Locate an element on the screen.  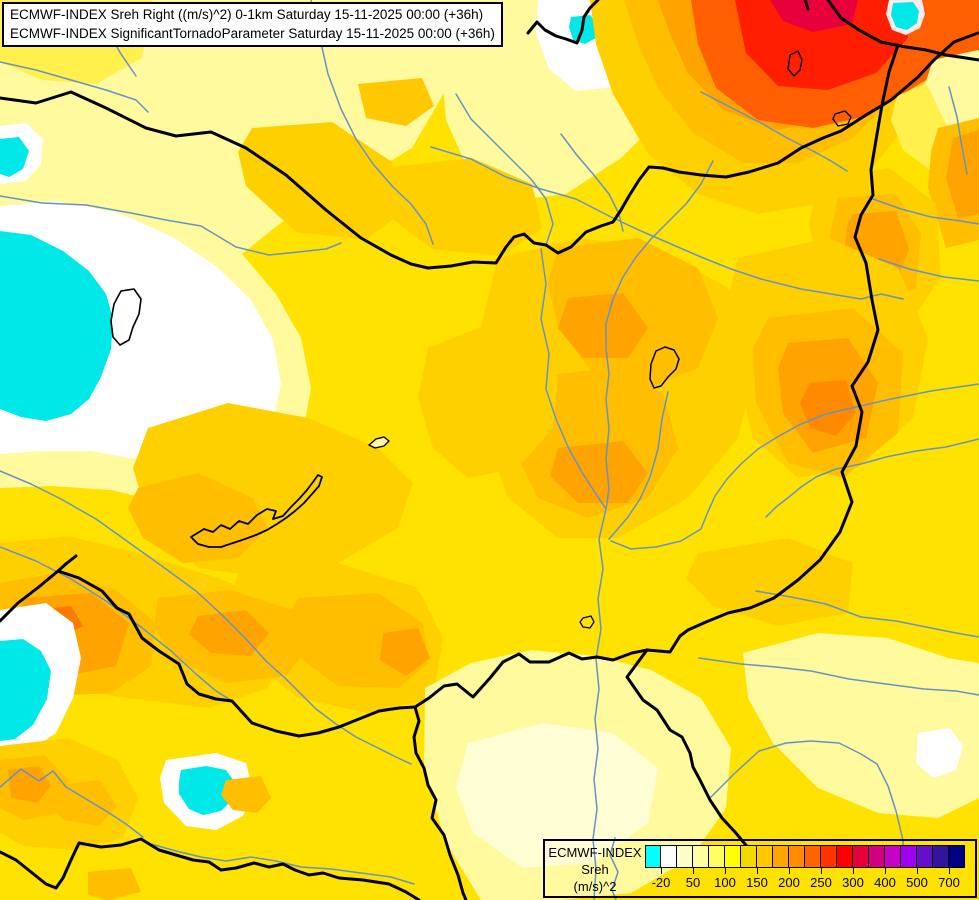
legend-colorbar is located at coordinates (805, 856).